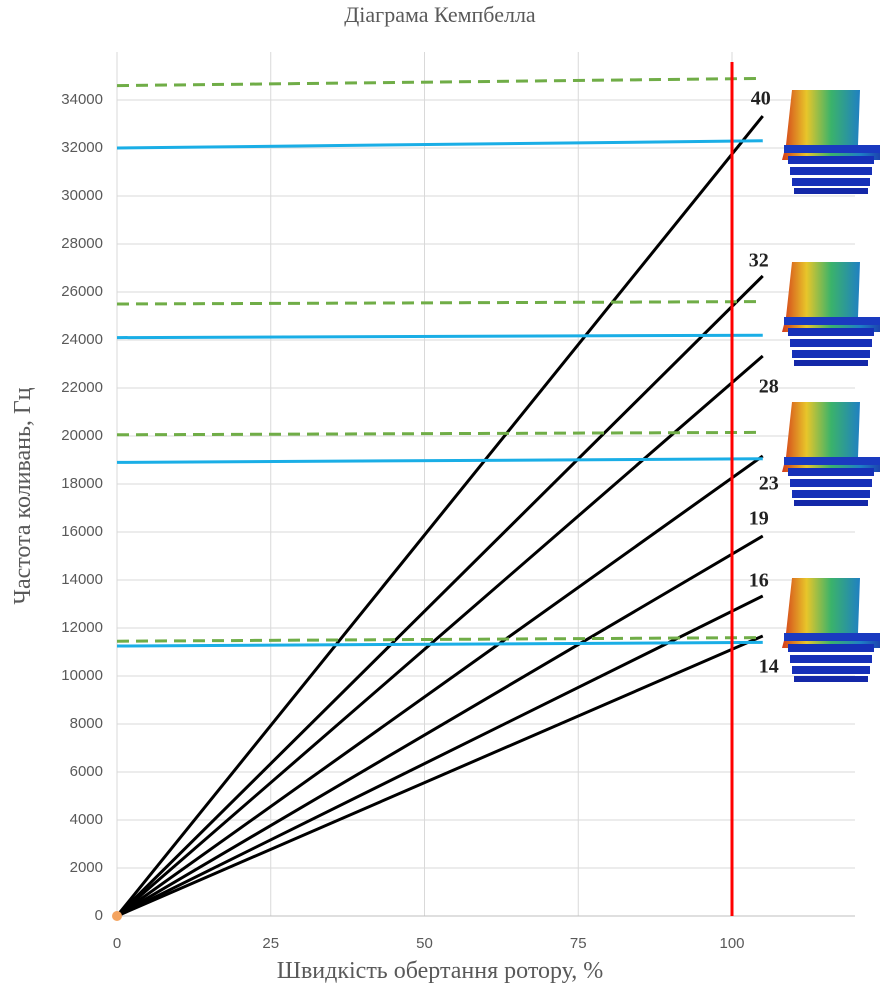 Image resolution: width=881 pixels, height=992 pixels. Describe the element at coordinates (759, 581) in the screenshot. I see `series-label: 16` at that location.